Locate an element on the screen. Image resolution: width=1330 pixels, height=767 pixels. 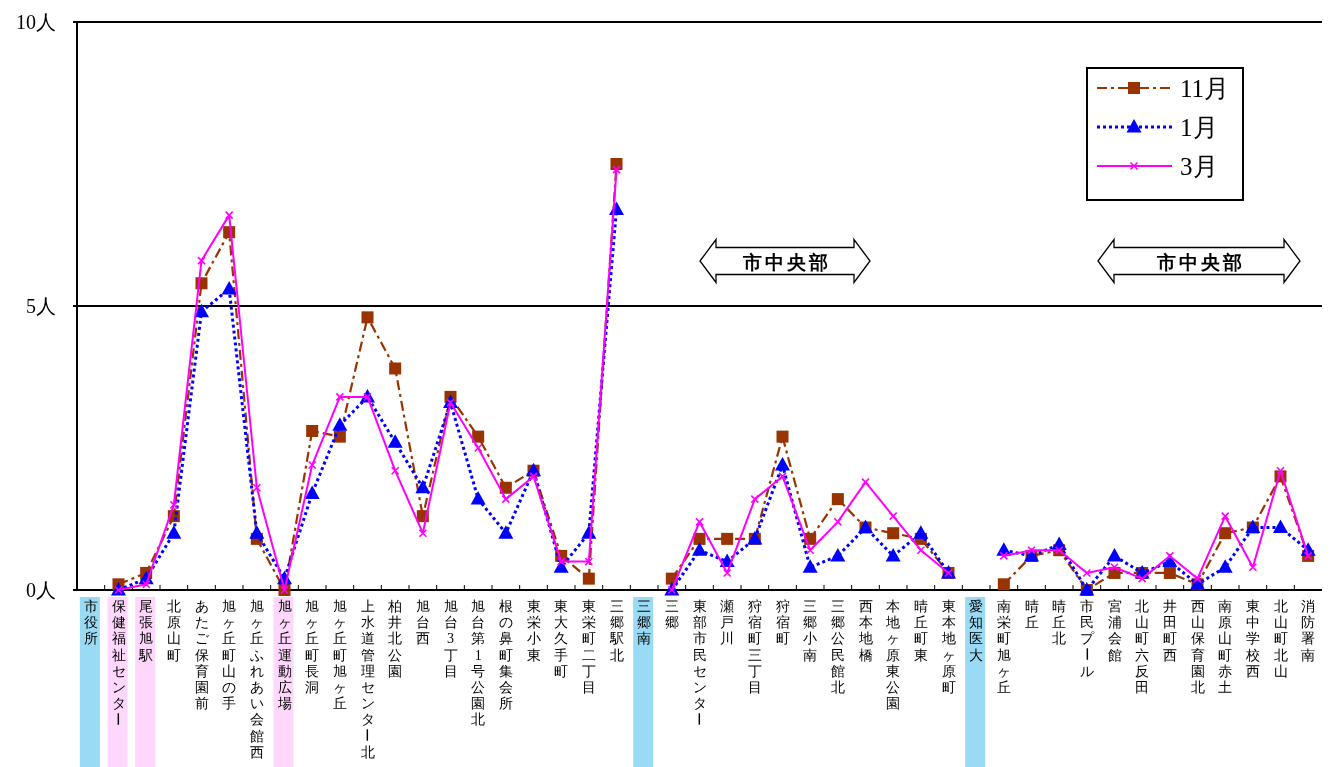
x-tick-label: 北山町六反田 is located at coordinates (1142, 647).